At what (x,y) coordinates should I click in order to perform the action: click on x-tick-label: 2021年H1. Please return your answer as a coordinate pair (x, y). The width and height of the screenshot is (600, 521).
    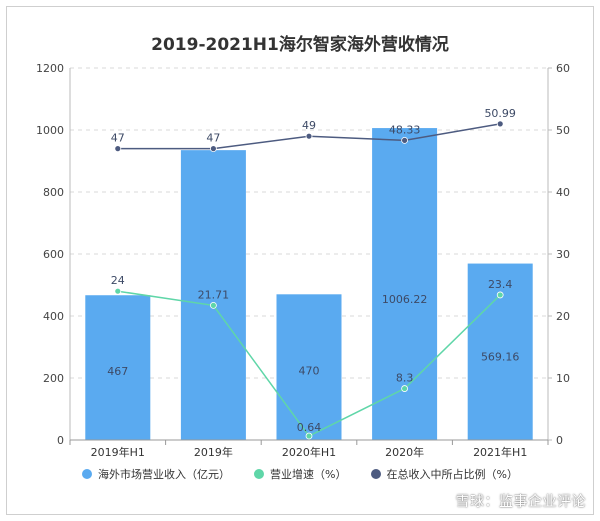
    Looking at the image, I should click on (500, 452).